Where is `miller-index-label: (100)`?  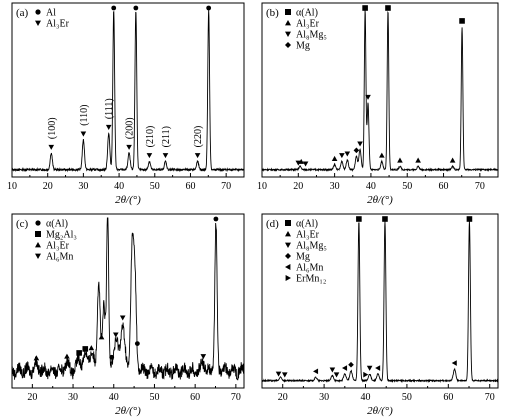
miller-index-label: (100) is located at coordinates (52, 128).